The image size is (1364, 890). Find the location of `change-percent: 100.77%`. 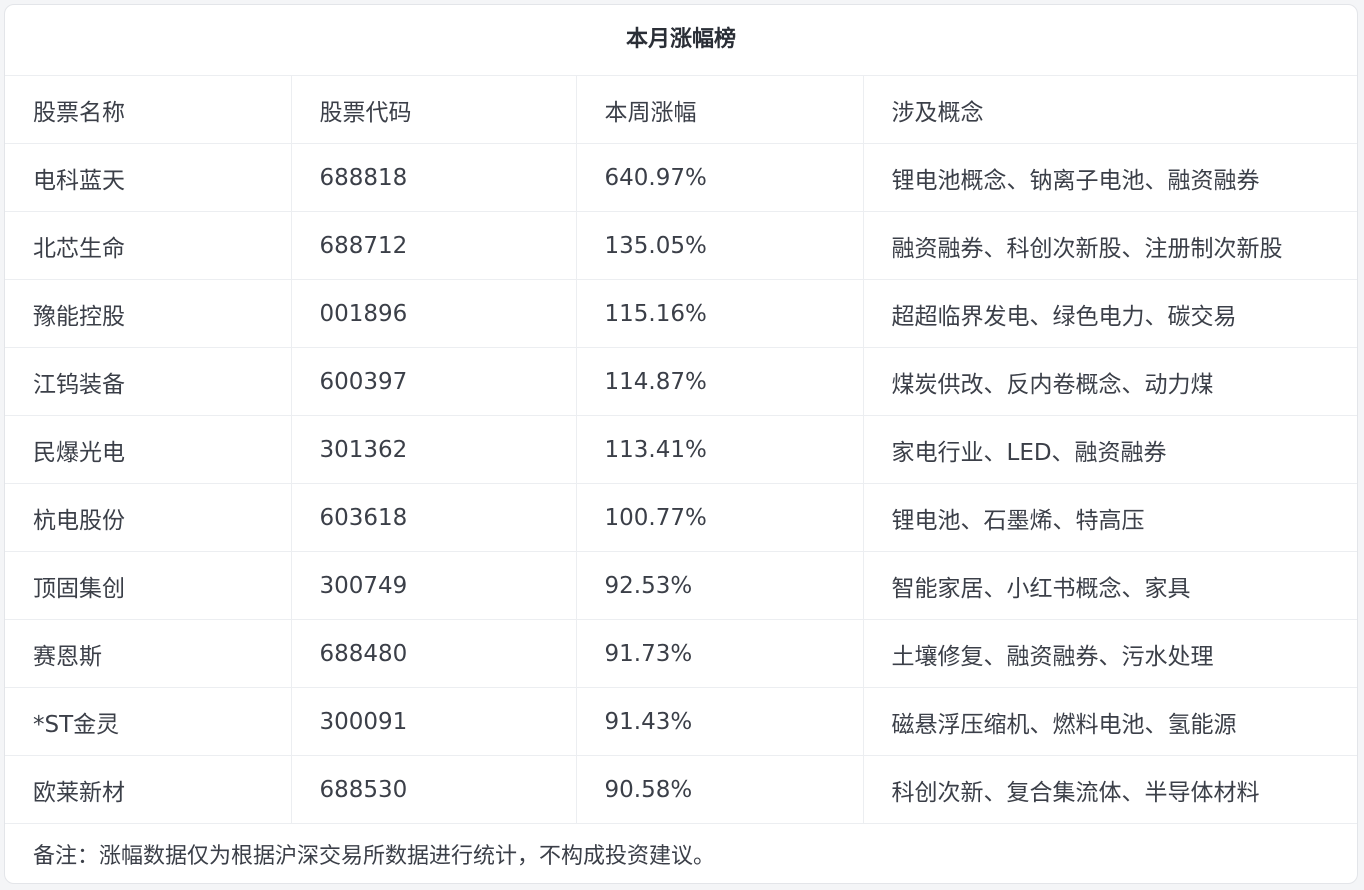

change-percent: 100.77% is located at coordinates (720, 517).